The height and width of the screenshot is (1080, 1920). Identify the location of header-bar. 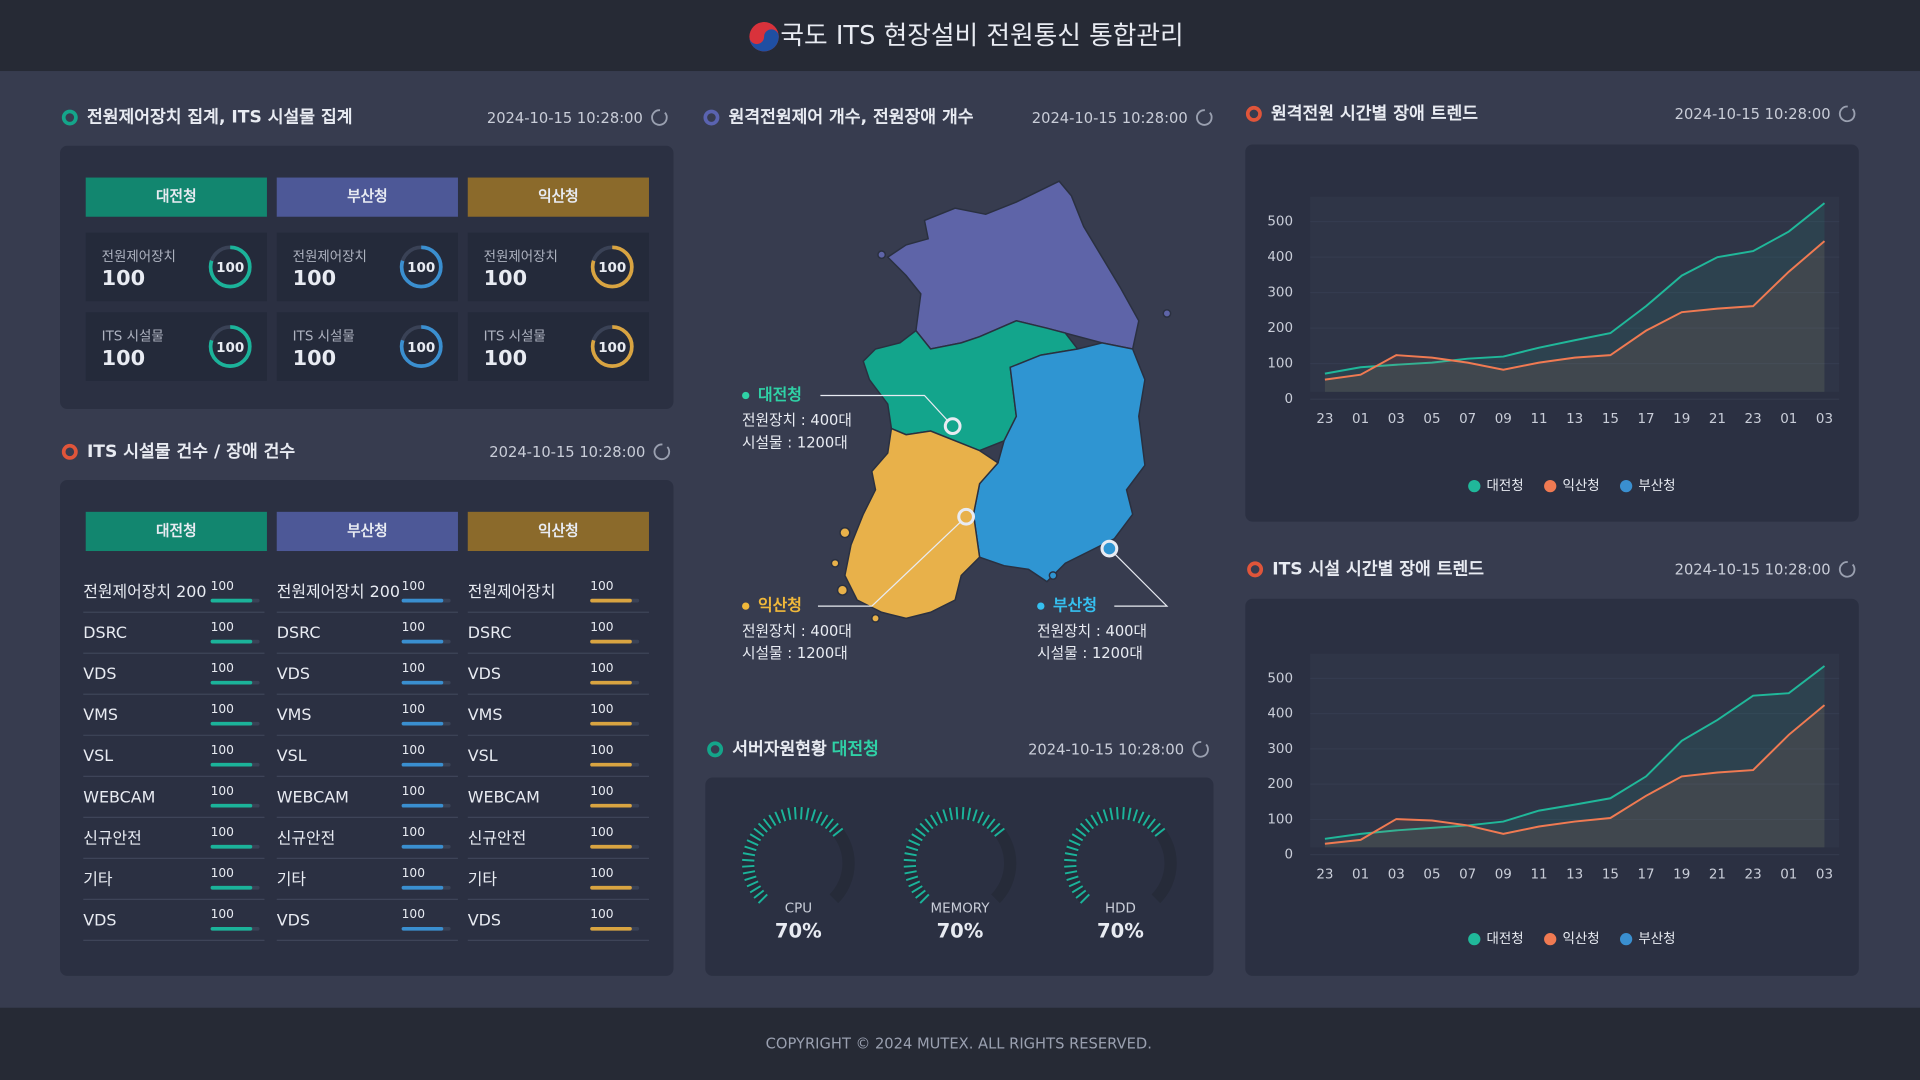
(960, 36).